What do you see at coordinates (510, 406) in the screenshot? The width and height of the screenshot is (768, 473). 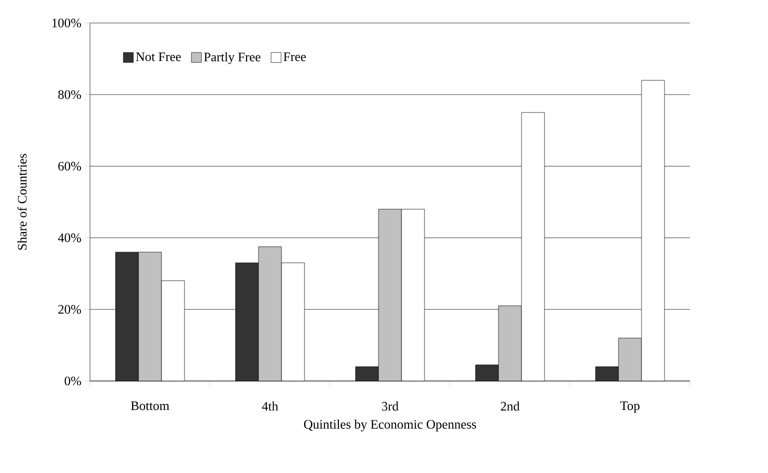 I see `x-tick-label: 2nd` at bounding box center [510, 406].